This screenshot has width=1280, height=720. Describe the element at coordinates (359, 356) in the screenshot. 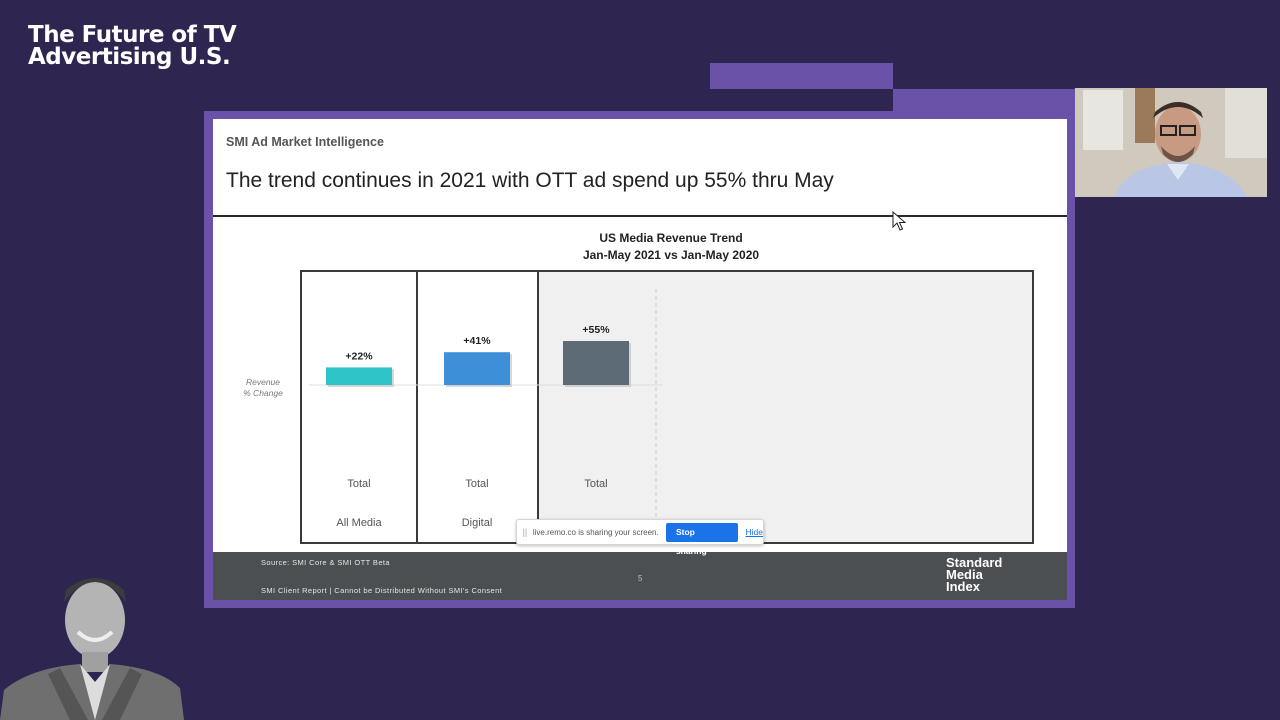

I see `bar-data-label: +22%` at that location.